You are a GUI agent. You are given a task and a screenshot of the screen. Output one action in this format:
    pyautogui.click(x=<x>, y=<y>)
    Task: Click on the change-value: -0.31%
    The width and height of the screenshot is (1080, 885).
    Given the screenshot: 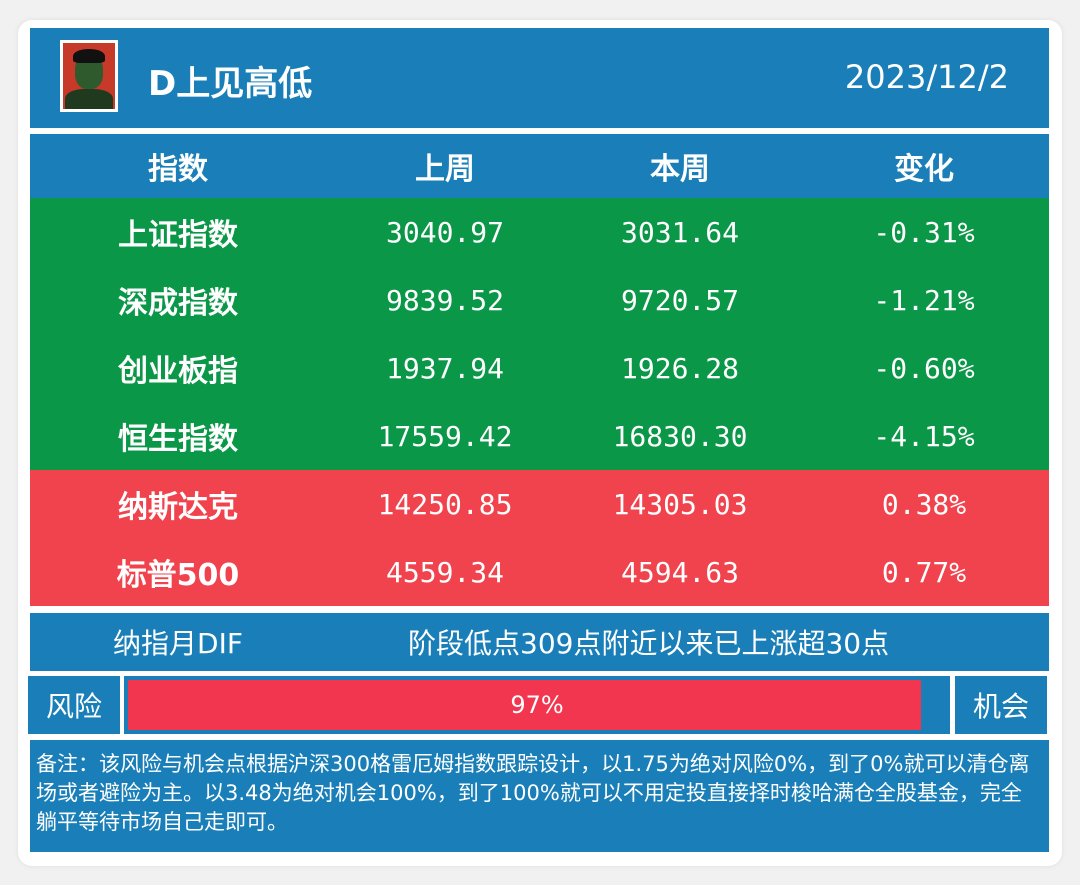 What is the action you would take?
    pyautogui.click(x=924, y=232)
    